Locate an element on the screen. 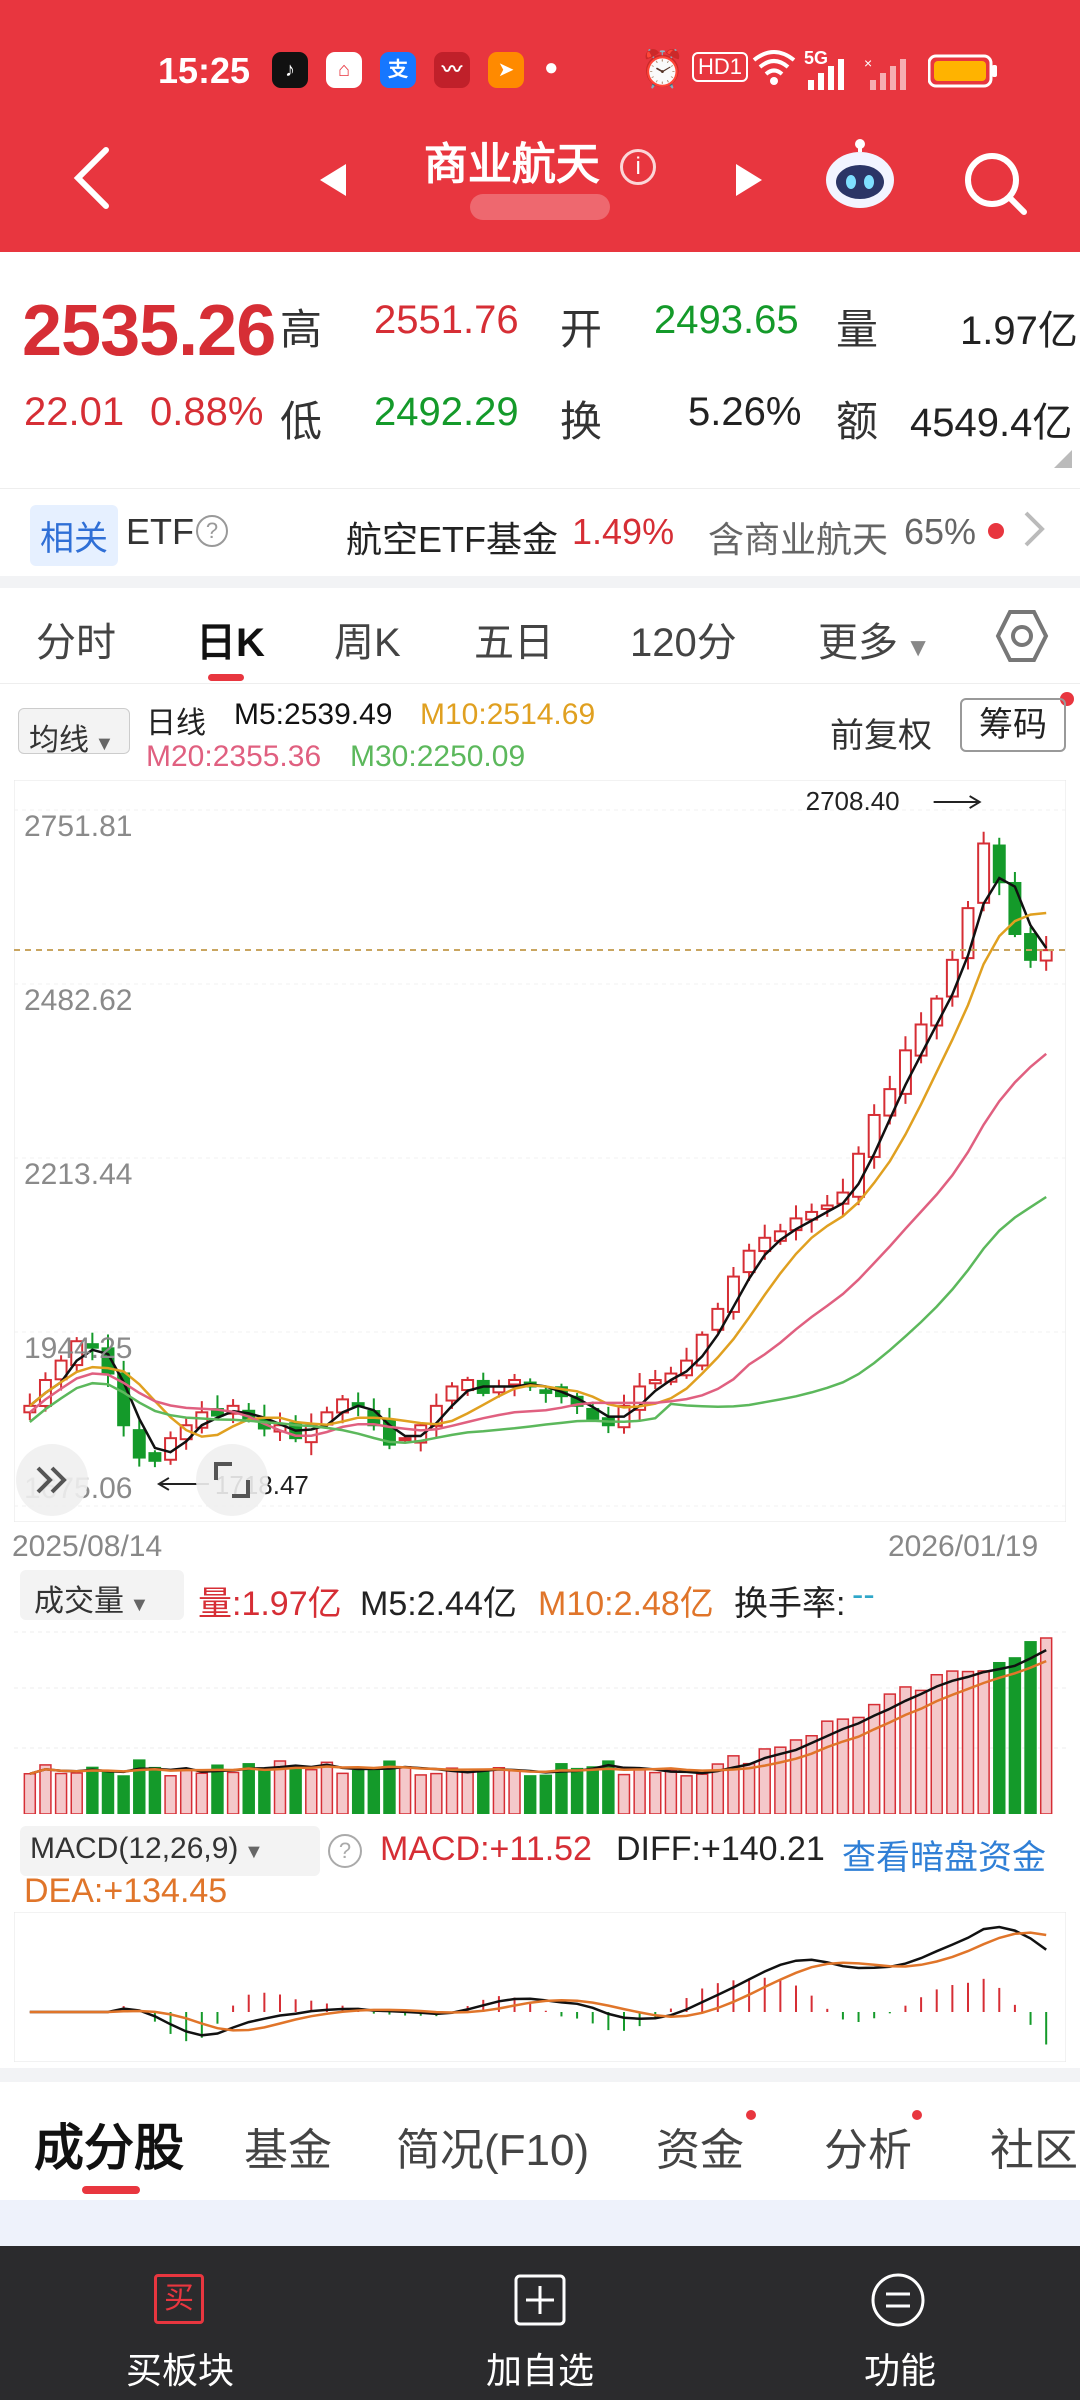  volume-indicator-select: 成交量 ▼ is located at coordinates (102, 1595).